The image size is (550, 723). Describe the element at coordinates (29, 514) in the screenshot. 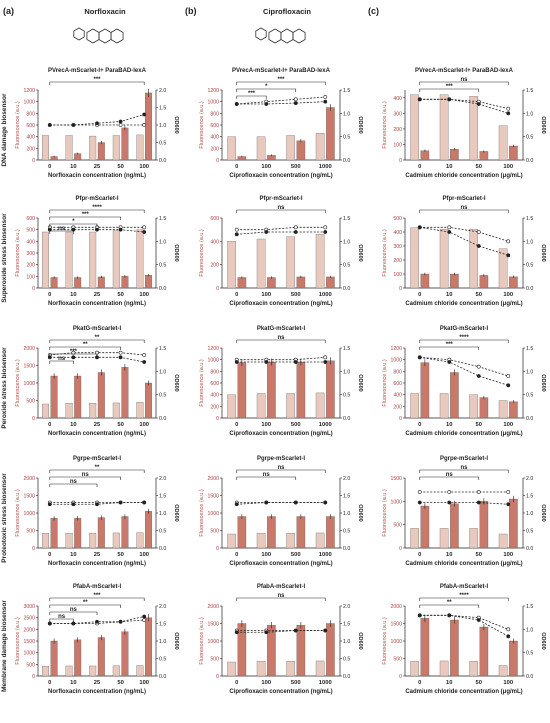

I see `y-tick-label: 1000` at that location.